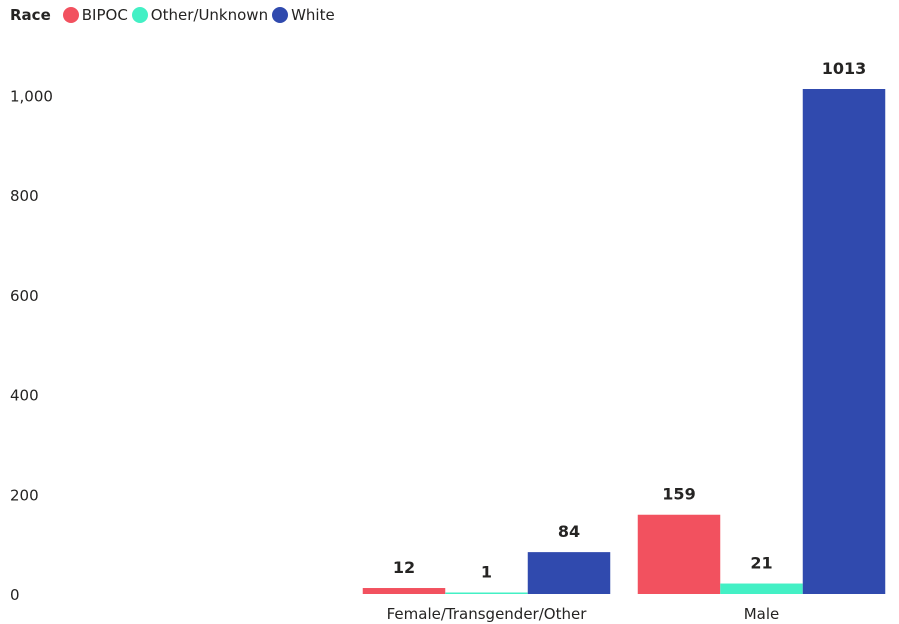 This screenshot has width=899, height=624. I want to click on x-tick-label-male: Male, so click(762, 614).